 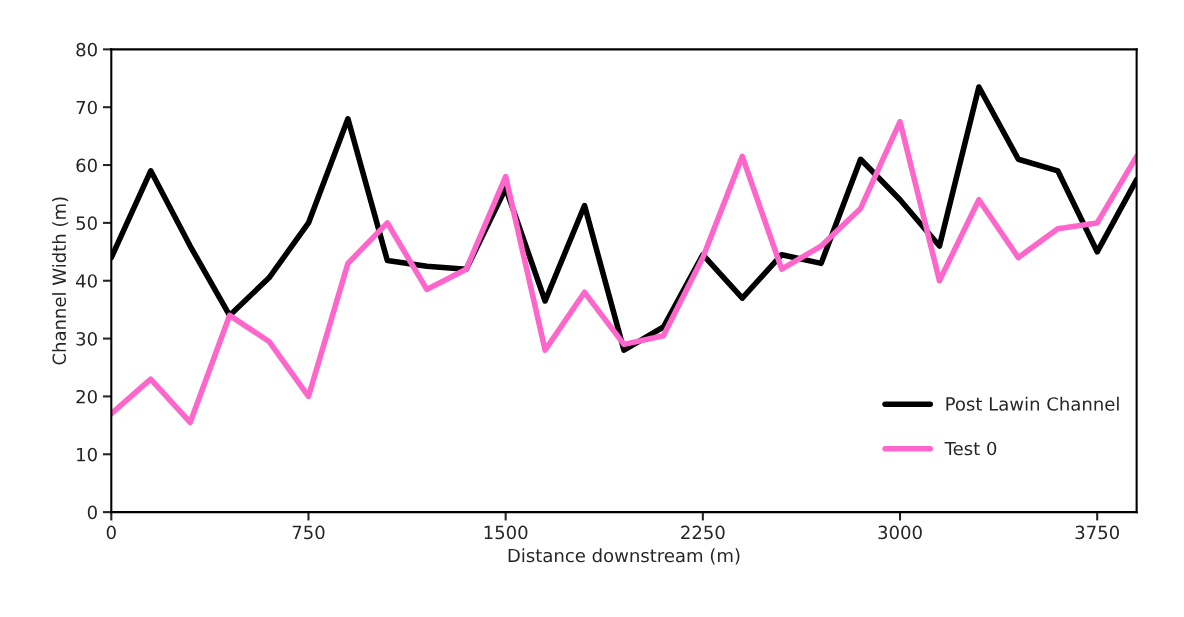 What do you see at coordinates (1032, 403) in the screenshot?
I see `legend-label: Post Lawin Channel` at bounding box center [1032, 403].